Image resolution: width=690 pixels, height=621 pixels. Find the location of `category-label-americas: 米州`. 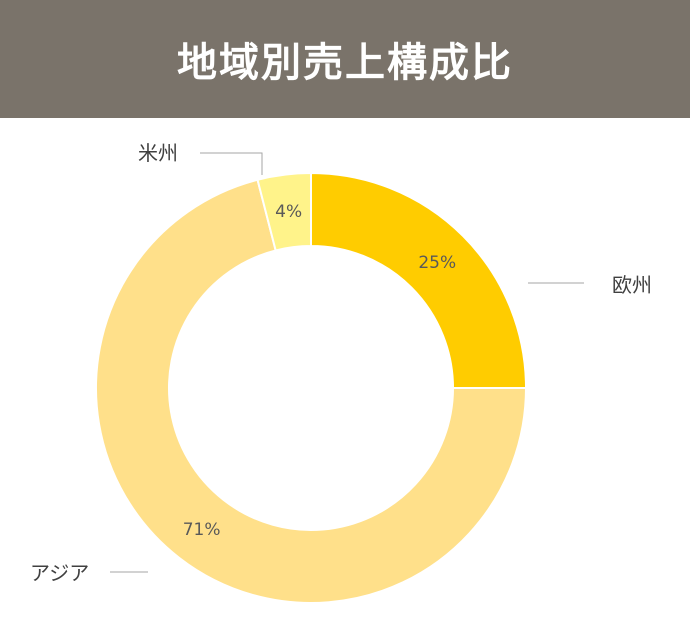

category-label-americas: 米州 is located at coordinates (158, 153).